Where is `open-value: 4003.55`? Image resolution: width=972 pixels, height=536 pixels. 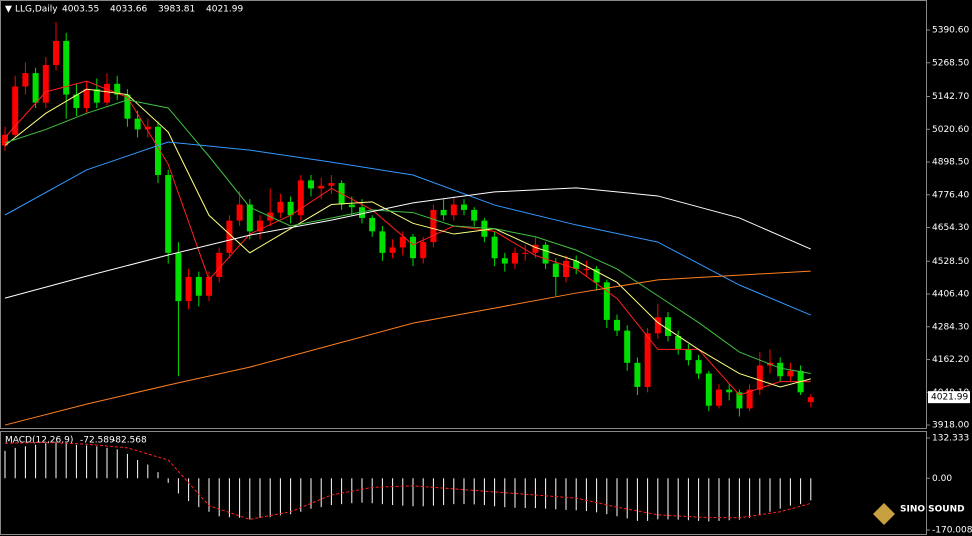
open-value: 4003.55 is located at coordinates (80, 10).